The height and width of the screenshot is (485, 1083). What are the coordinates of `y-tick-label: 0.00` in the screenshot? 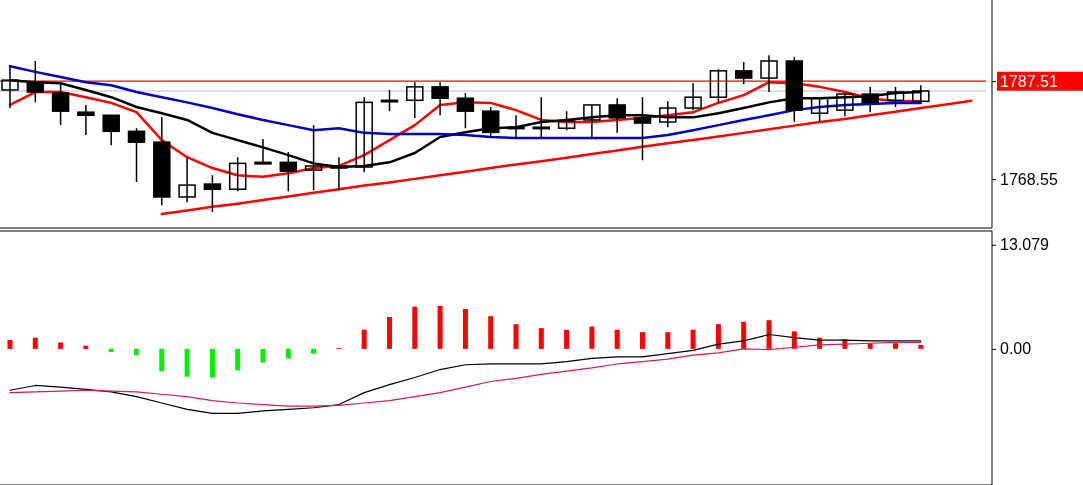 It's located at (1016, 349).